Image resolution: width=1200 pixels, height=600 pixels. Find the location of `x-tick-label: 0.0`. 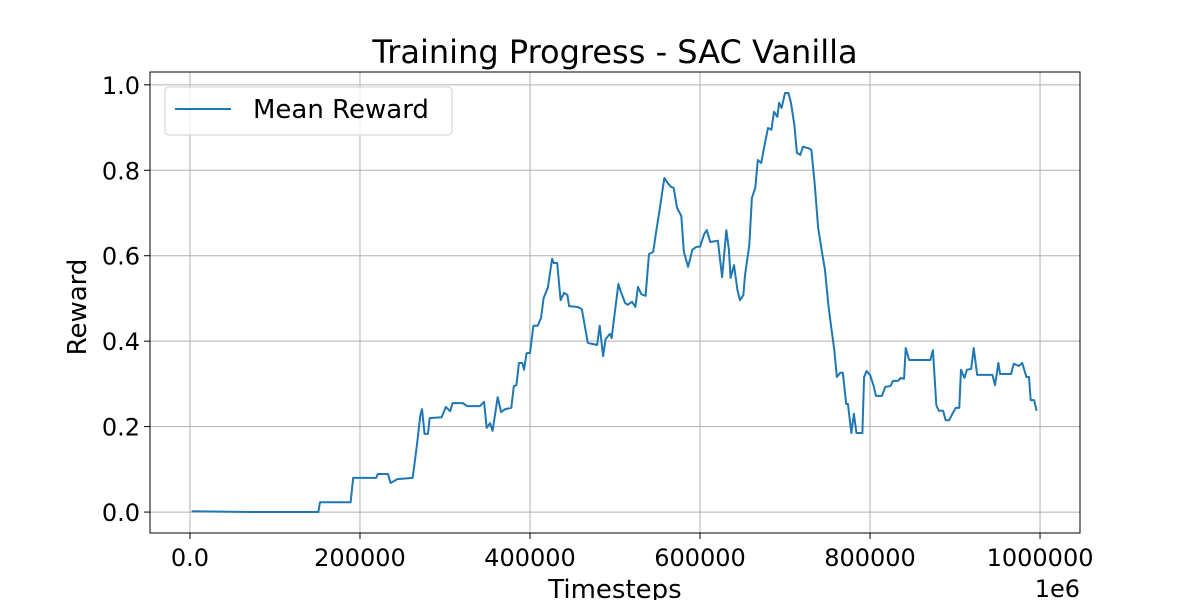

x-tick-label: 0.0 is located at coordinates (190, 558).